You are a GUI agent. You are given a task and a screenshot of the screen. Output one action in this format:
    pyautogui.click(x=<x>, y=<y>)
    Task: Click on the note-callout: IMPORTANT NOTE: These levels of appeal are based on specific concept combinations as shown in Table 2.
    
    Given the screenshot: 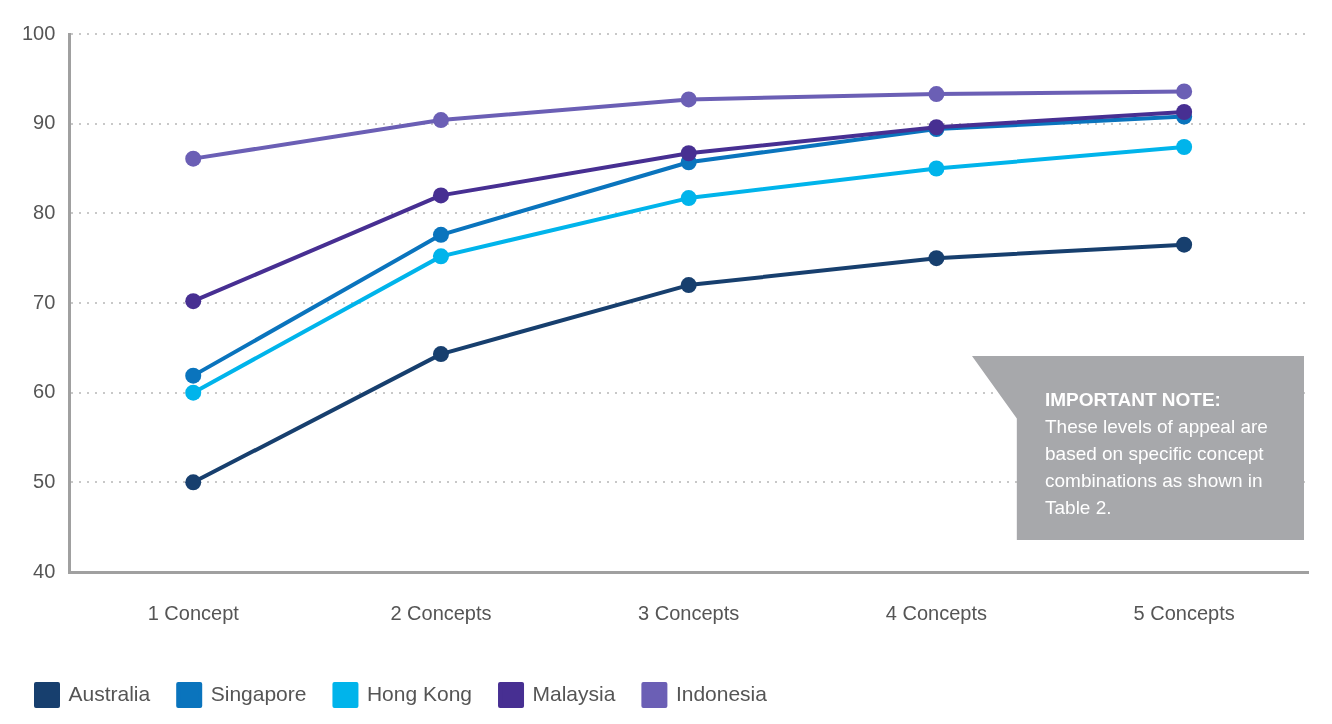 What is the action you would take?
    pyautogui.click(x=1138, y=448)
    